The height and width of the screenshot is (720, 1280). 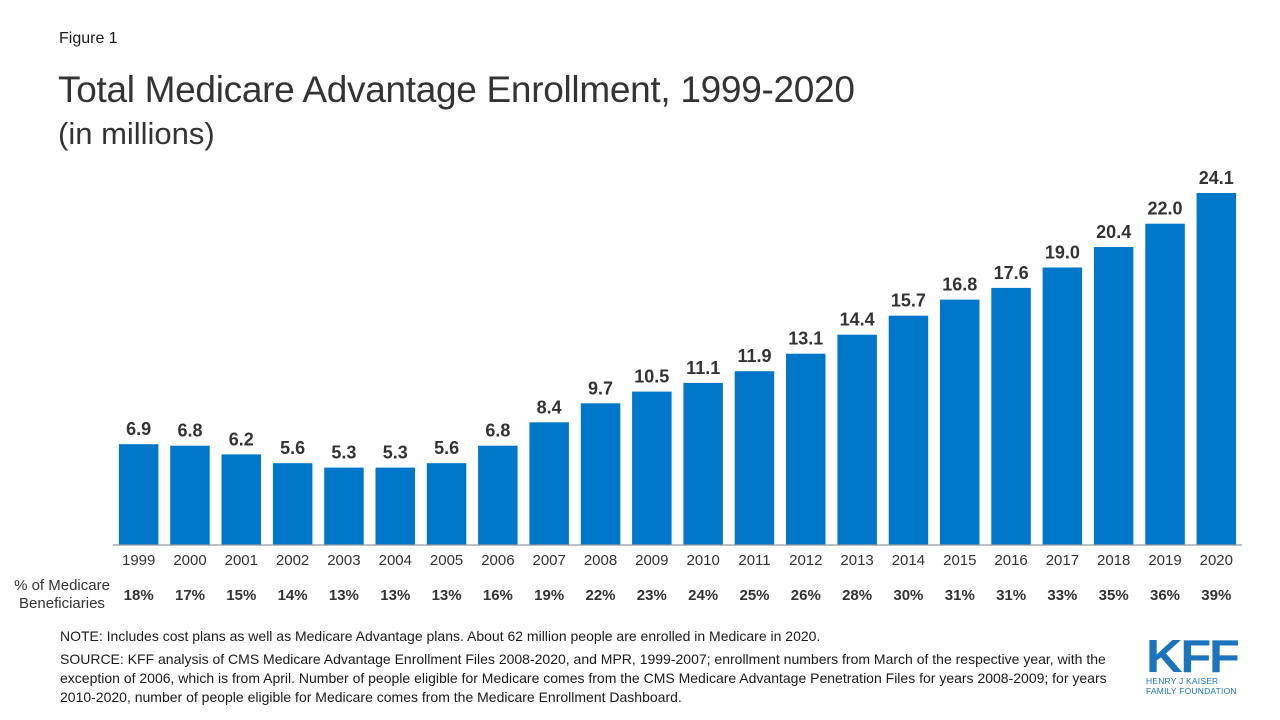 What do you see at coordinates (136, 133) in the screenshot?
I see `chart-subtitle: (in millions)` at bounding box center [136, 133].